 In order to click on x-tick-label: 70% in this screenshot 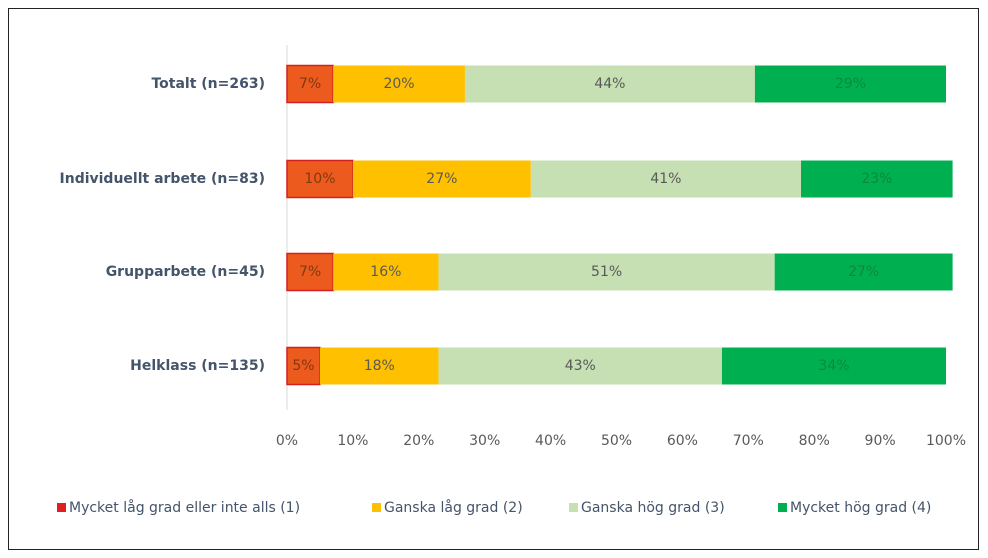, I will do `click(748, 441)`.